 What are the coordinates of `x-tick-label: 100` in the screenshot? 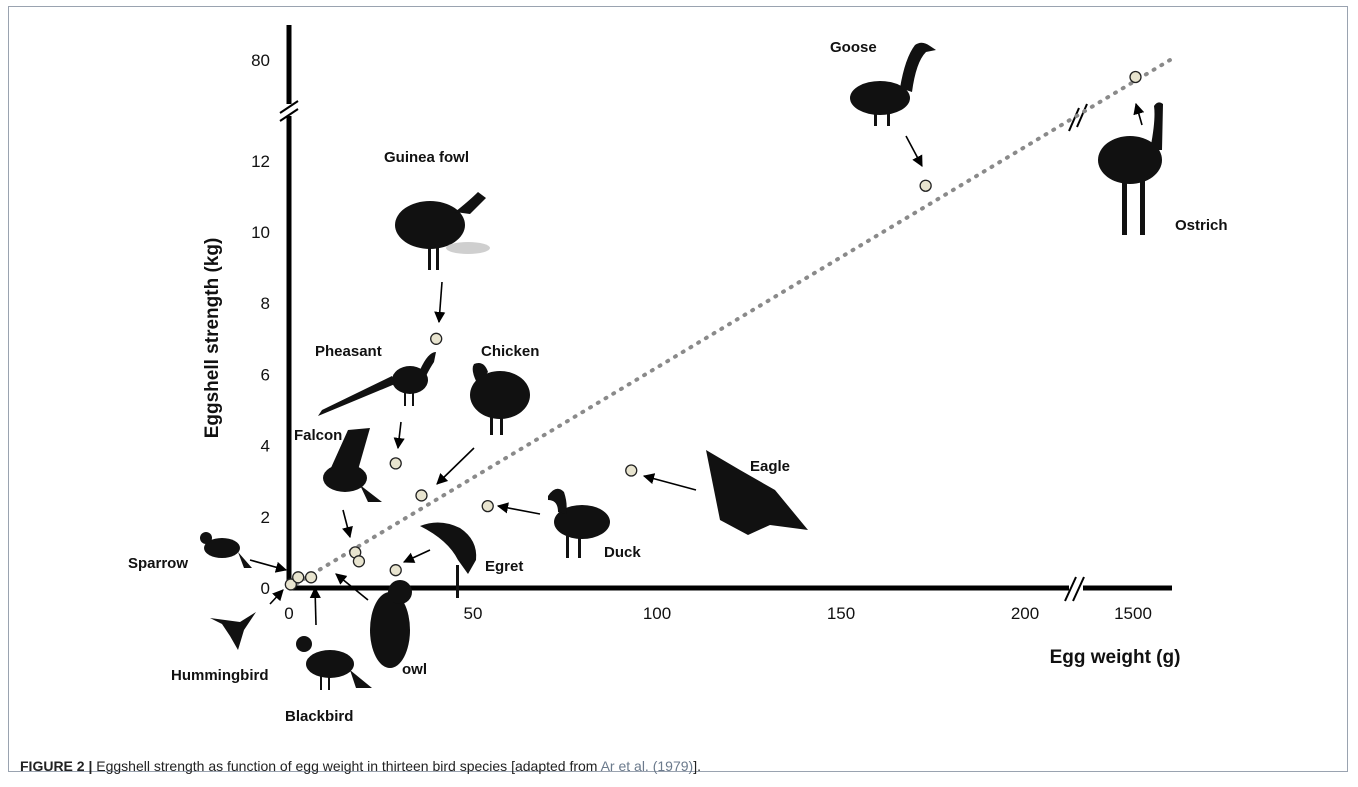 It's located at (657, 613).